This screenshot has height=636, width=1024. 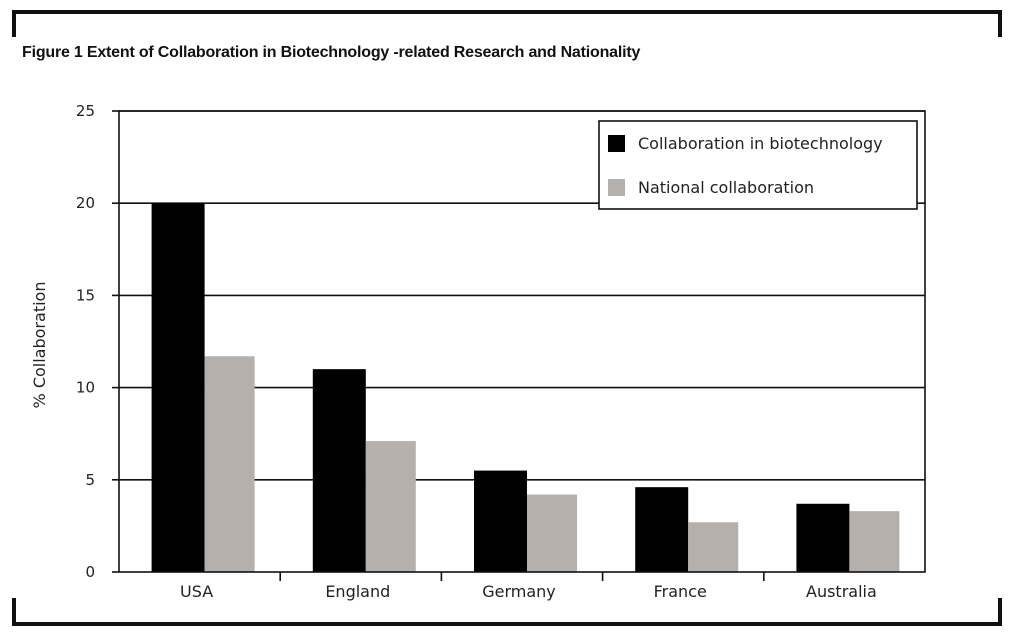 What do you see at coordinates (823, 537) in the screenshot?
I see `bar-biotech-australia` at bounding box center [823, 537].